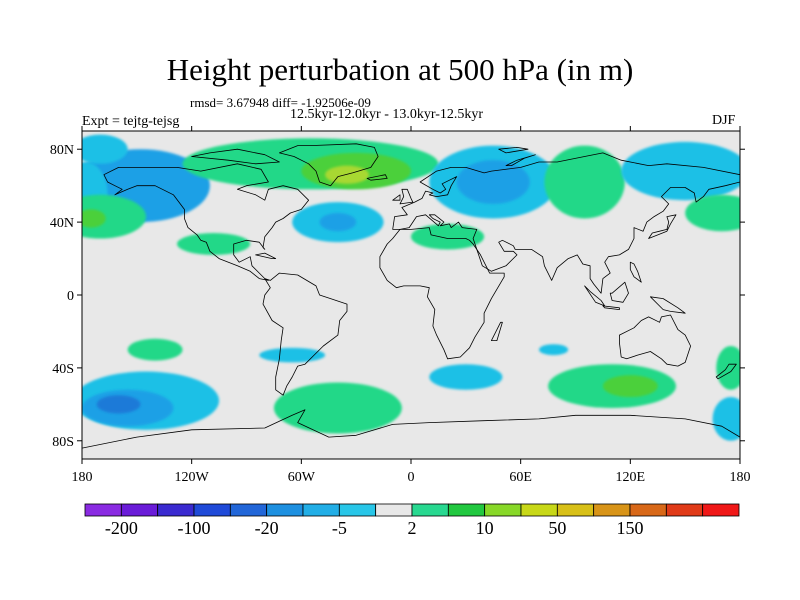  Describe the element at coordinates (411, 477) in the screenshot. I see `lon-tick-label-3: 0` at that location.